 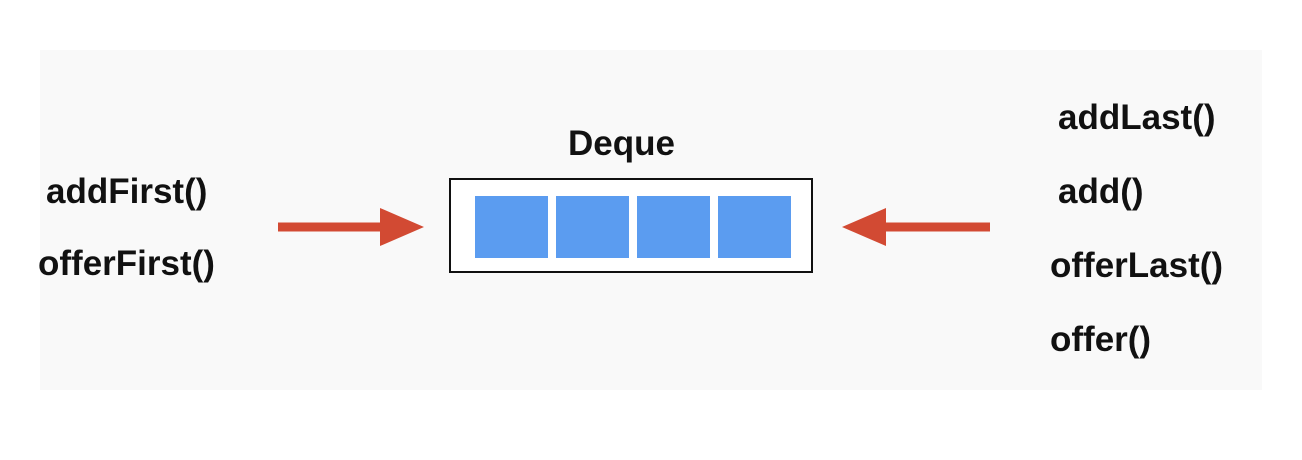 What do you see at coordinates (1137, 117) in the screenshot?
I see `op-add-last: addLast()` at bounding box center [1137, 117].